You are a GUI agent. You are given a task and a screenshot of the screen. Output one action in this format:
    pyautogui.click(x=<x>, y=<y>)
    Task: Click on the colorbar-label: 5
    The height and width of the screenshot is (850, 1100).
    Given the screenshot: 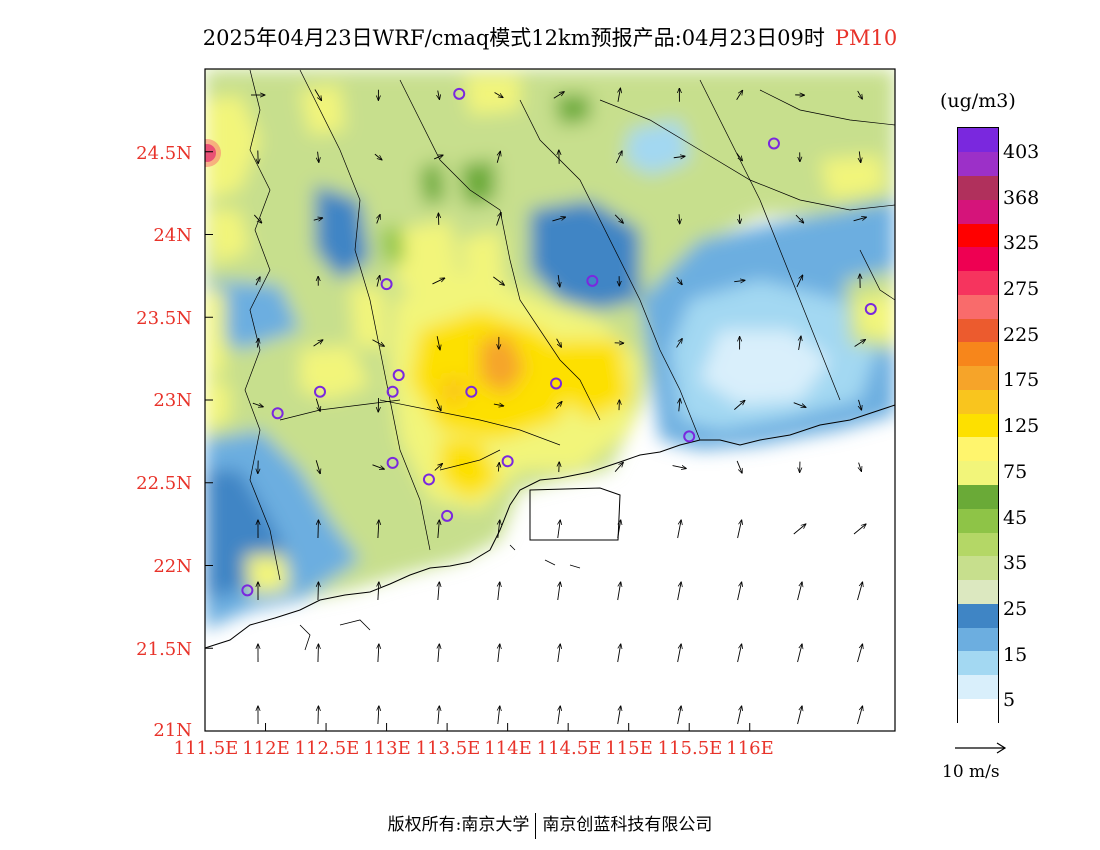 What is the action you would take?
    pyautogui.click(x=1009, y=700)
    